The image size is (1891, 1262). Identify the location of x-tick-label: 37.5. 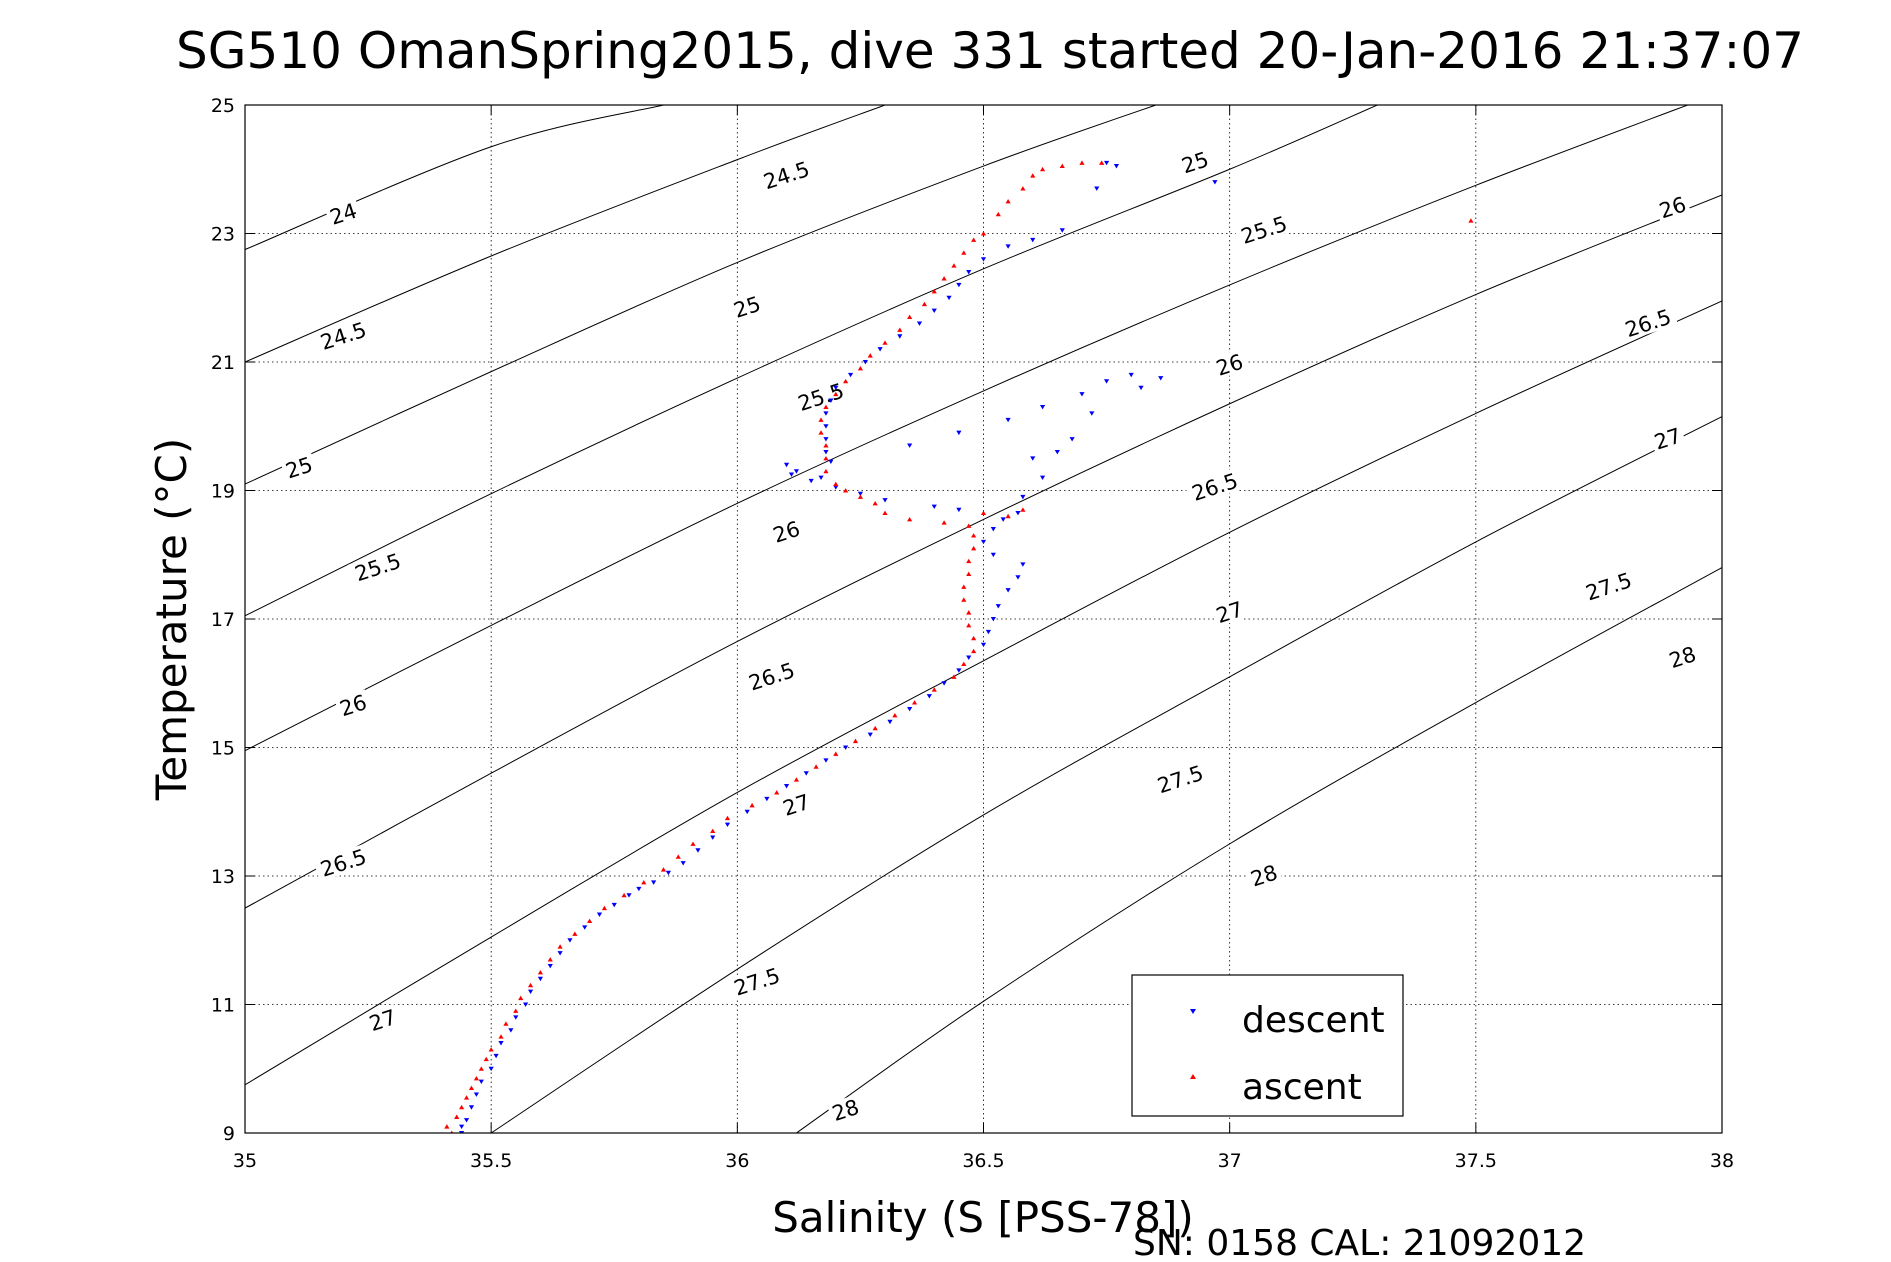
(1476, 1161).